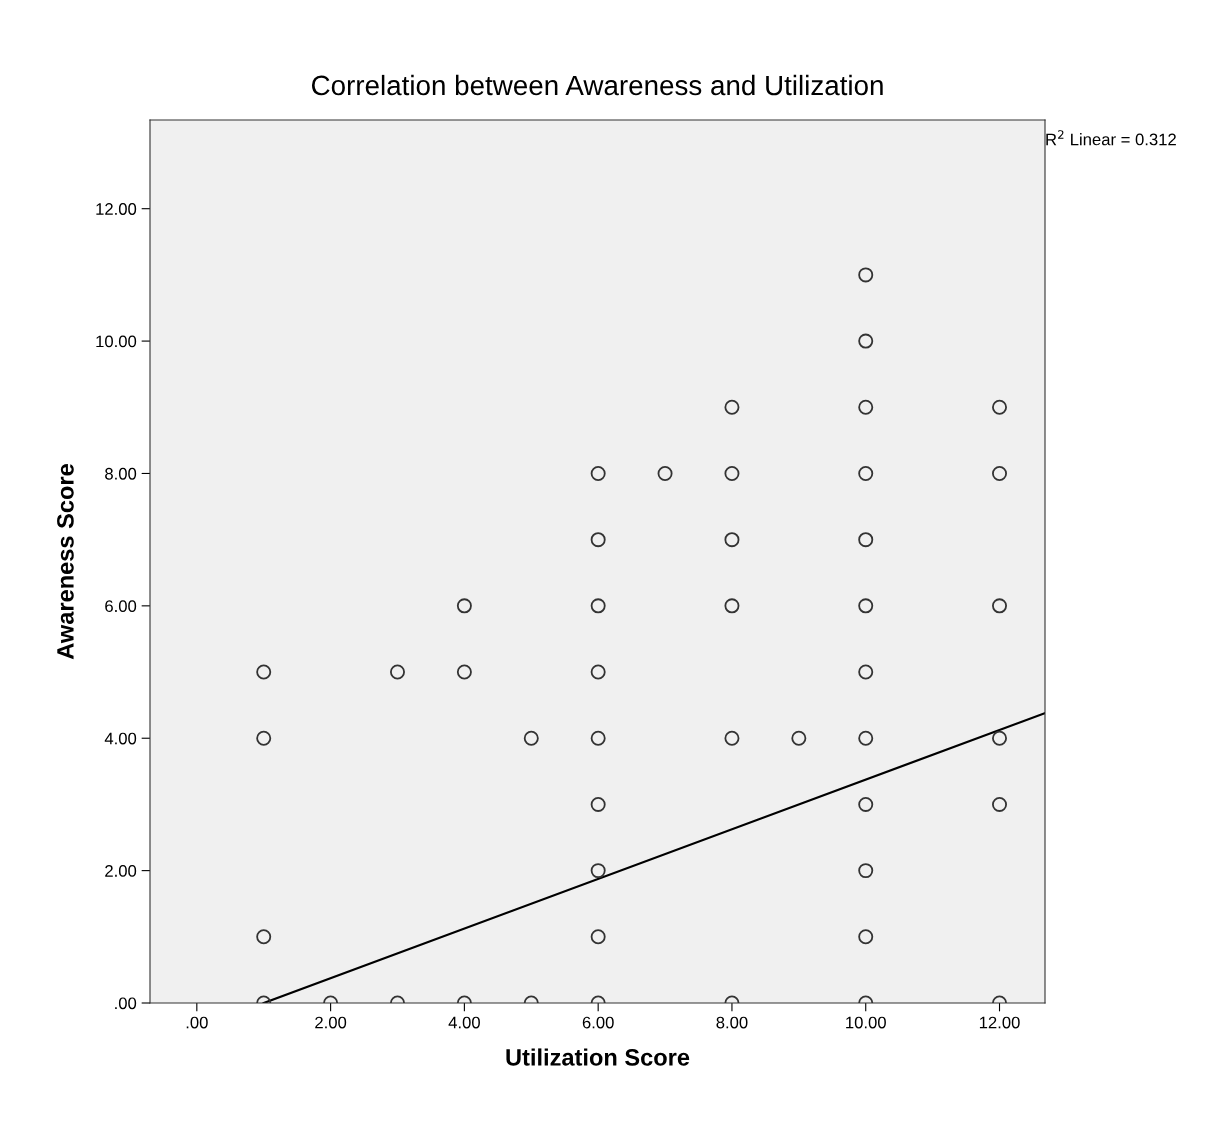 The width and height of the screenshot is (1215, 1124). Describe the element at coordinates (732, 1022) in the screenshot. I see `x-tick-label: 8.00` at that location.